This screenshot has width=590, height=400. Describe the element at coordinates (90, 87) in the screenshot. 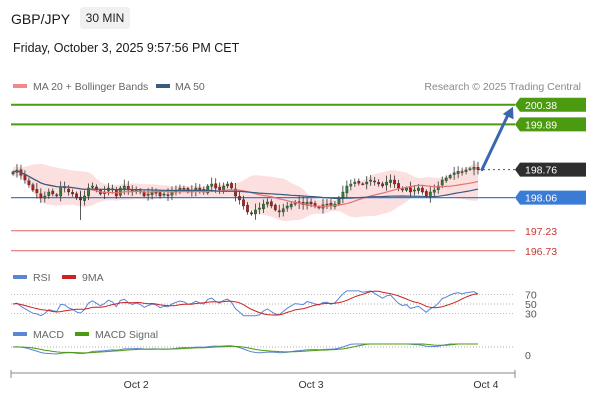

I see `legend-label-ma20: MA 20 + Bollinger Bands` at that location.